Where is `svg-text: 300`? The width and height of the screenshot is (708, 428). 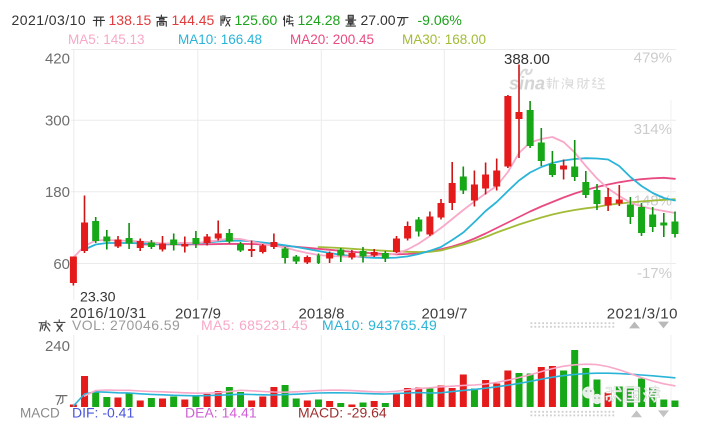
svg-text: 300 is located at coordinates (57, 121).